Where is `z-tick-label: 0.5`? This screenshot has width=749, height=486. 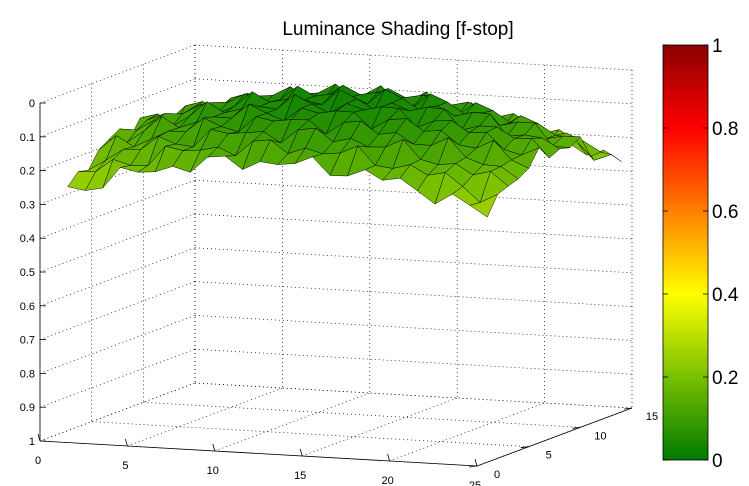
z-tick-label: 0.5 is located at coordinates (27, 273).